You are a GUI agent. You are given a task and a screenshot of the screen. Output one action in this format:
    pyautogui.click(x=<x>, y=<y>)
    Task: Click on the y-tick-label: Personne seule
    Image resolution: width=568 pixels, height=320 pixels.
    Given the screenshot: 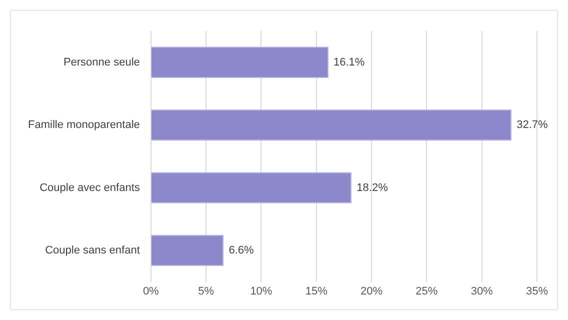 What is the action you would take?
    pyautogui.click(x=101, y=62)
    